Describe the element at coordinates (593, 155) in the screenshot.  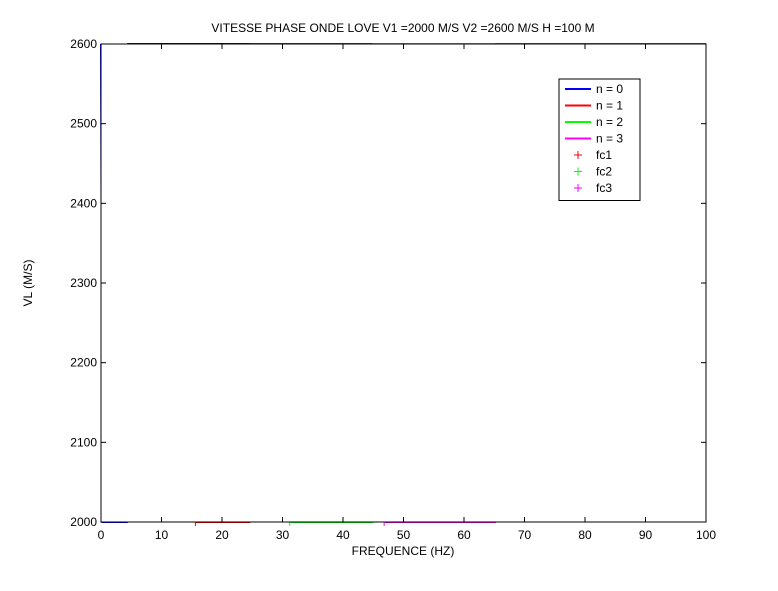
I see `legend-item: fc1` at that location.